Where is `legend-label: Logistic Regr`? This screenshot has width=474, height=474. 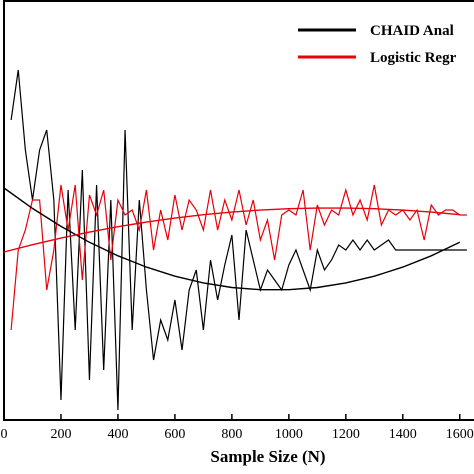 legend-label: Logistic Regr is located at coordinates (413, 58).